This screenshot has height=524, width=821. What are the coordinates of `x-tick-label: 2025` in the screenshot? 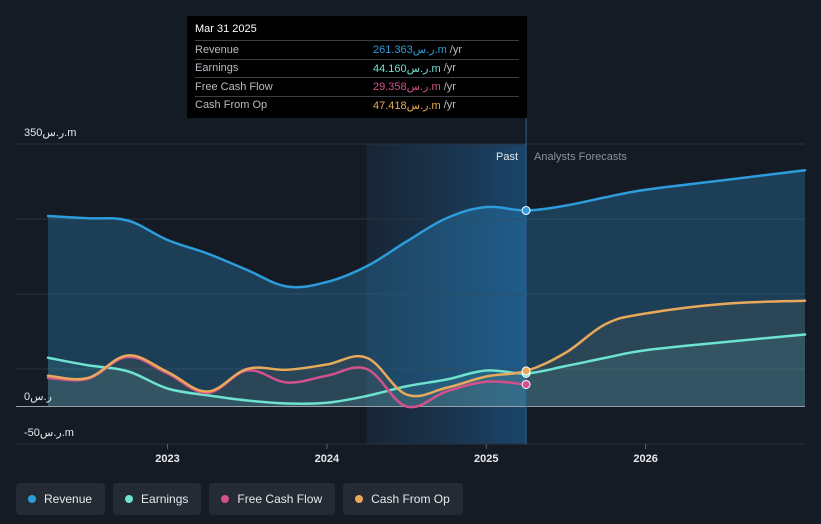 It's located at (486, 459).